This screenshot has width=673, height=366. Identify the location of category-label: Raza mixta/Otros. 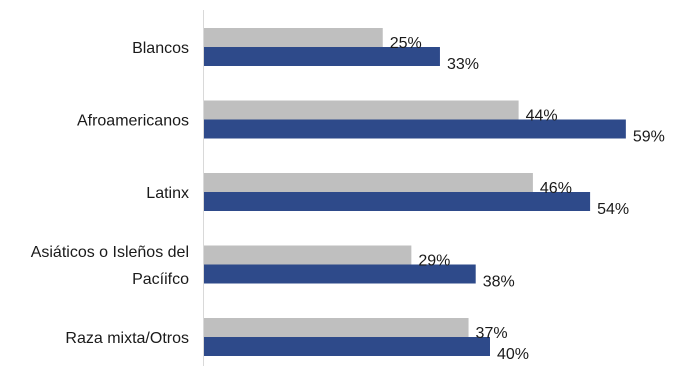
(127, 338).